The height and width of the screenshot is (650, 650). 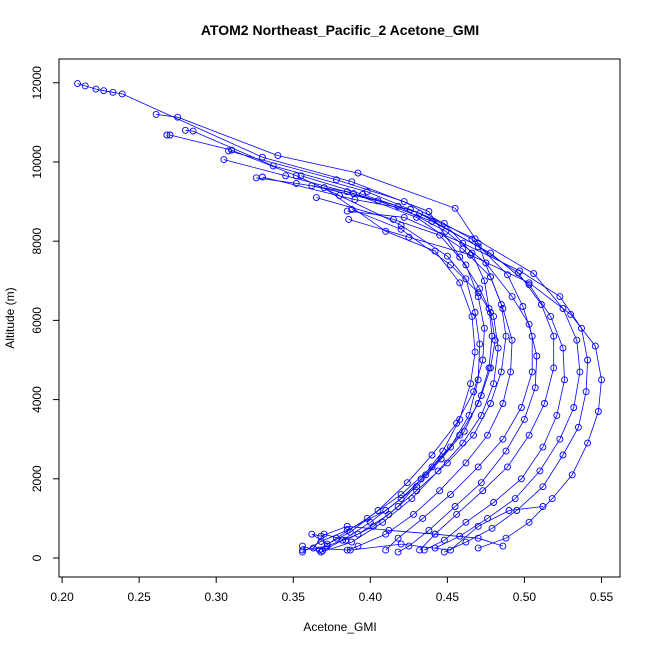 I want to click on y-tick-label: 12000, so click(x=37, y=83).